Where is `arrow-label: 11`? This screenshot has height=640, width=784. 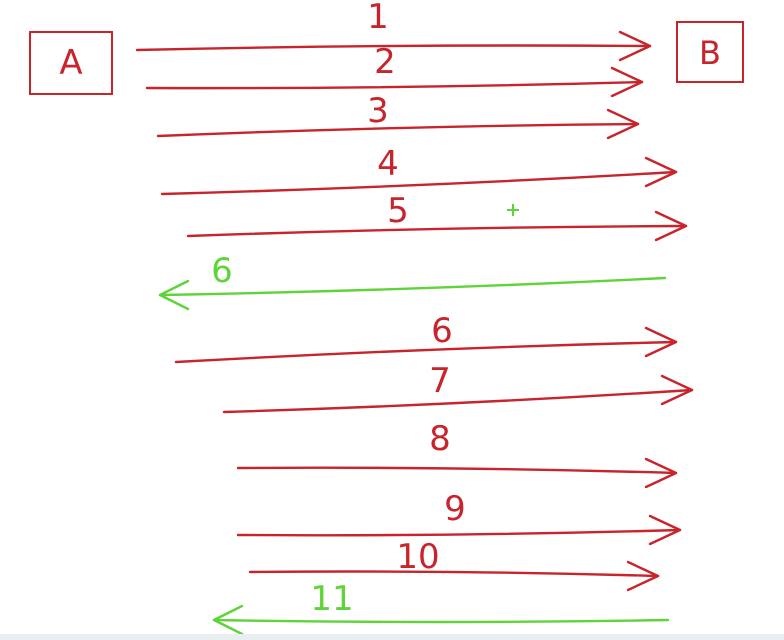
arrow-label: 11 is located at coordinates (331, 599).